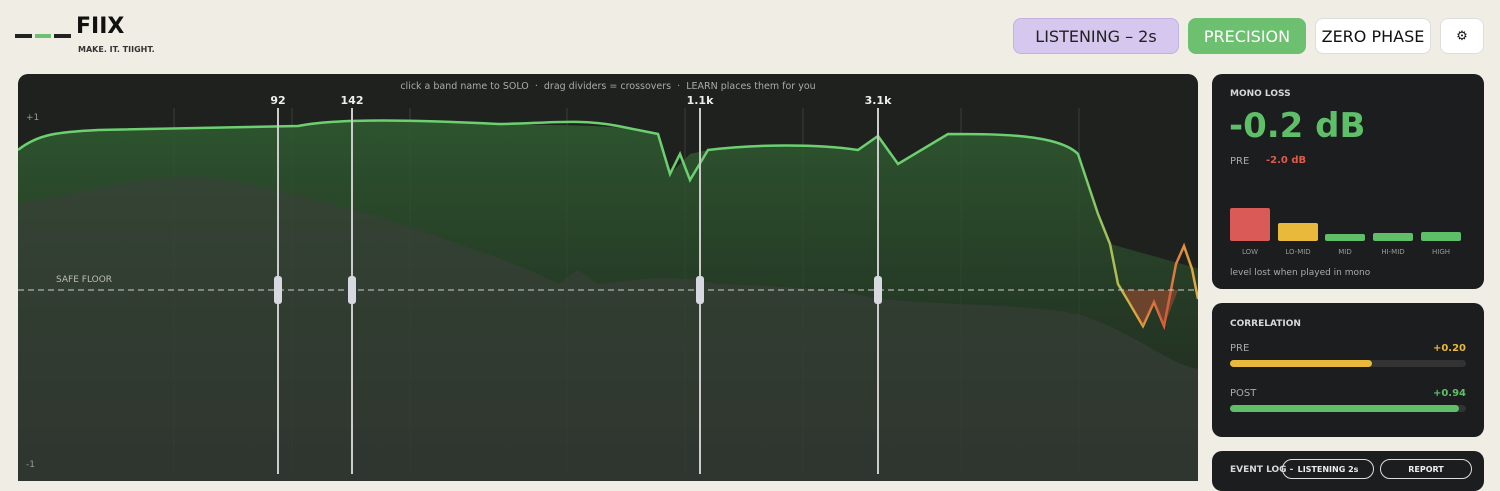 The image size is (1500, 491). What do you see at coordinates (1286, 160) in the screenshot?
I see `pre-value: -2.0 dB` at bounding box center [1286, 160].